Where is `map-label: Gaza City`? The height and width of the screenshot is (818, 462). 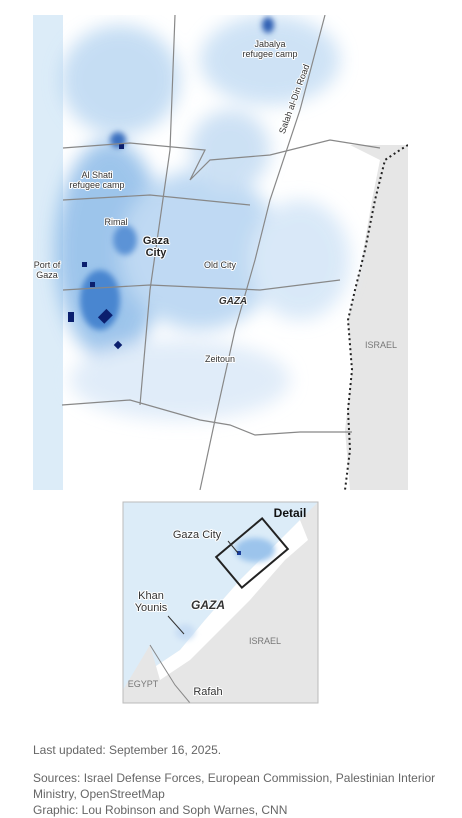 map-label: Gaza City is located at coordinates (197, 535).